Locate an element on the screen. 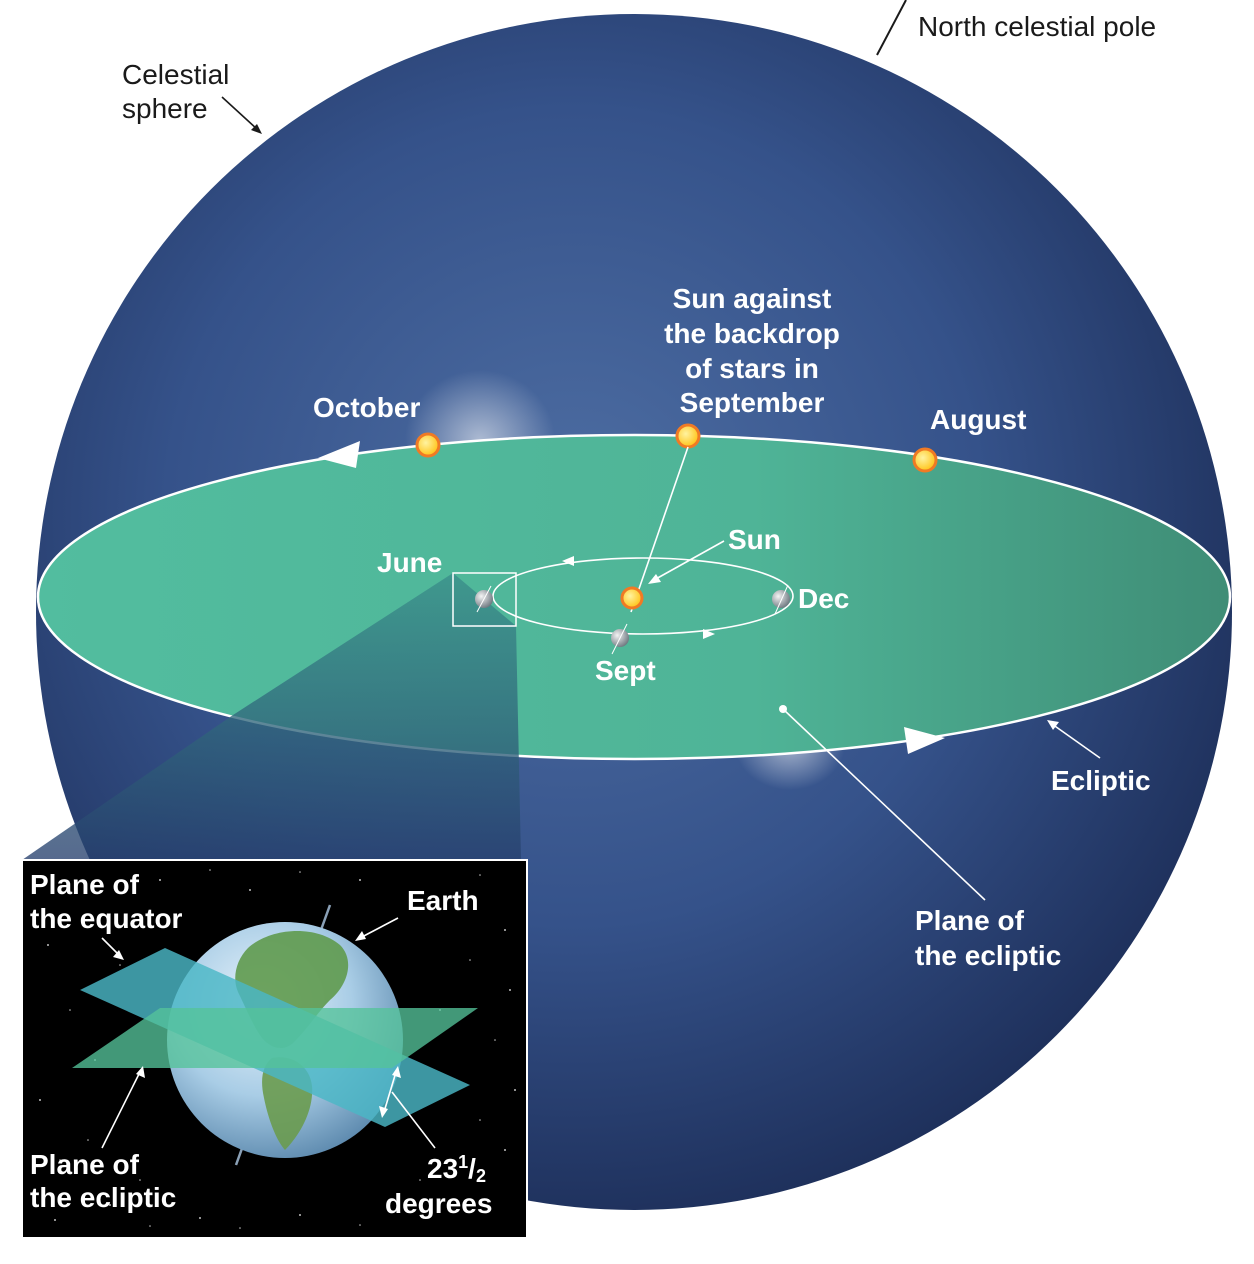 The image size is (1254, 1264). plane-ecliptic-pointer is located at coordinates (884, 804).